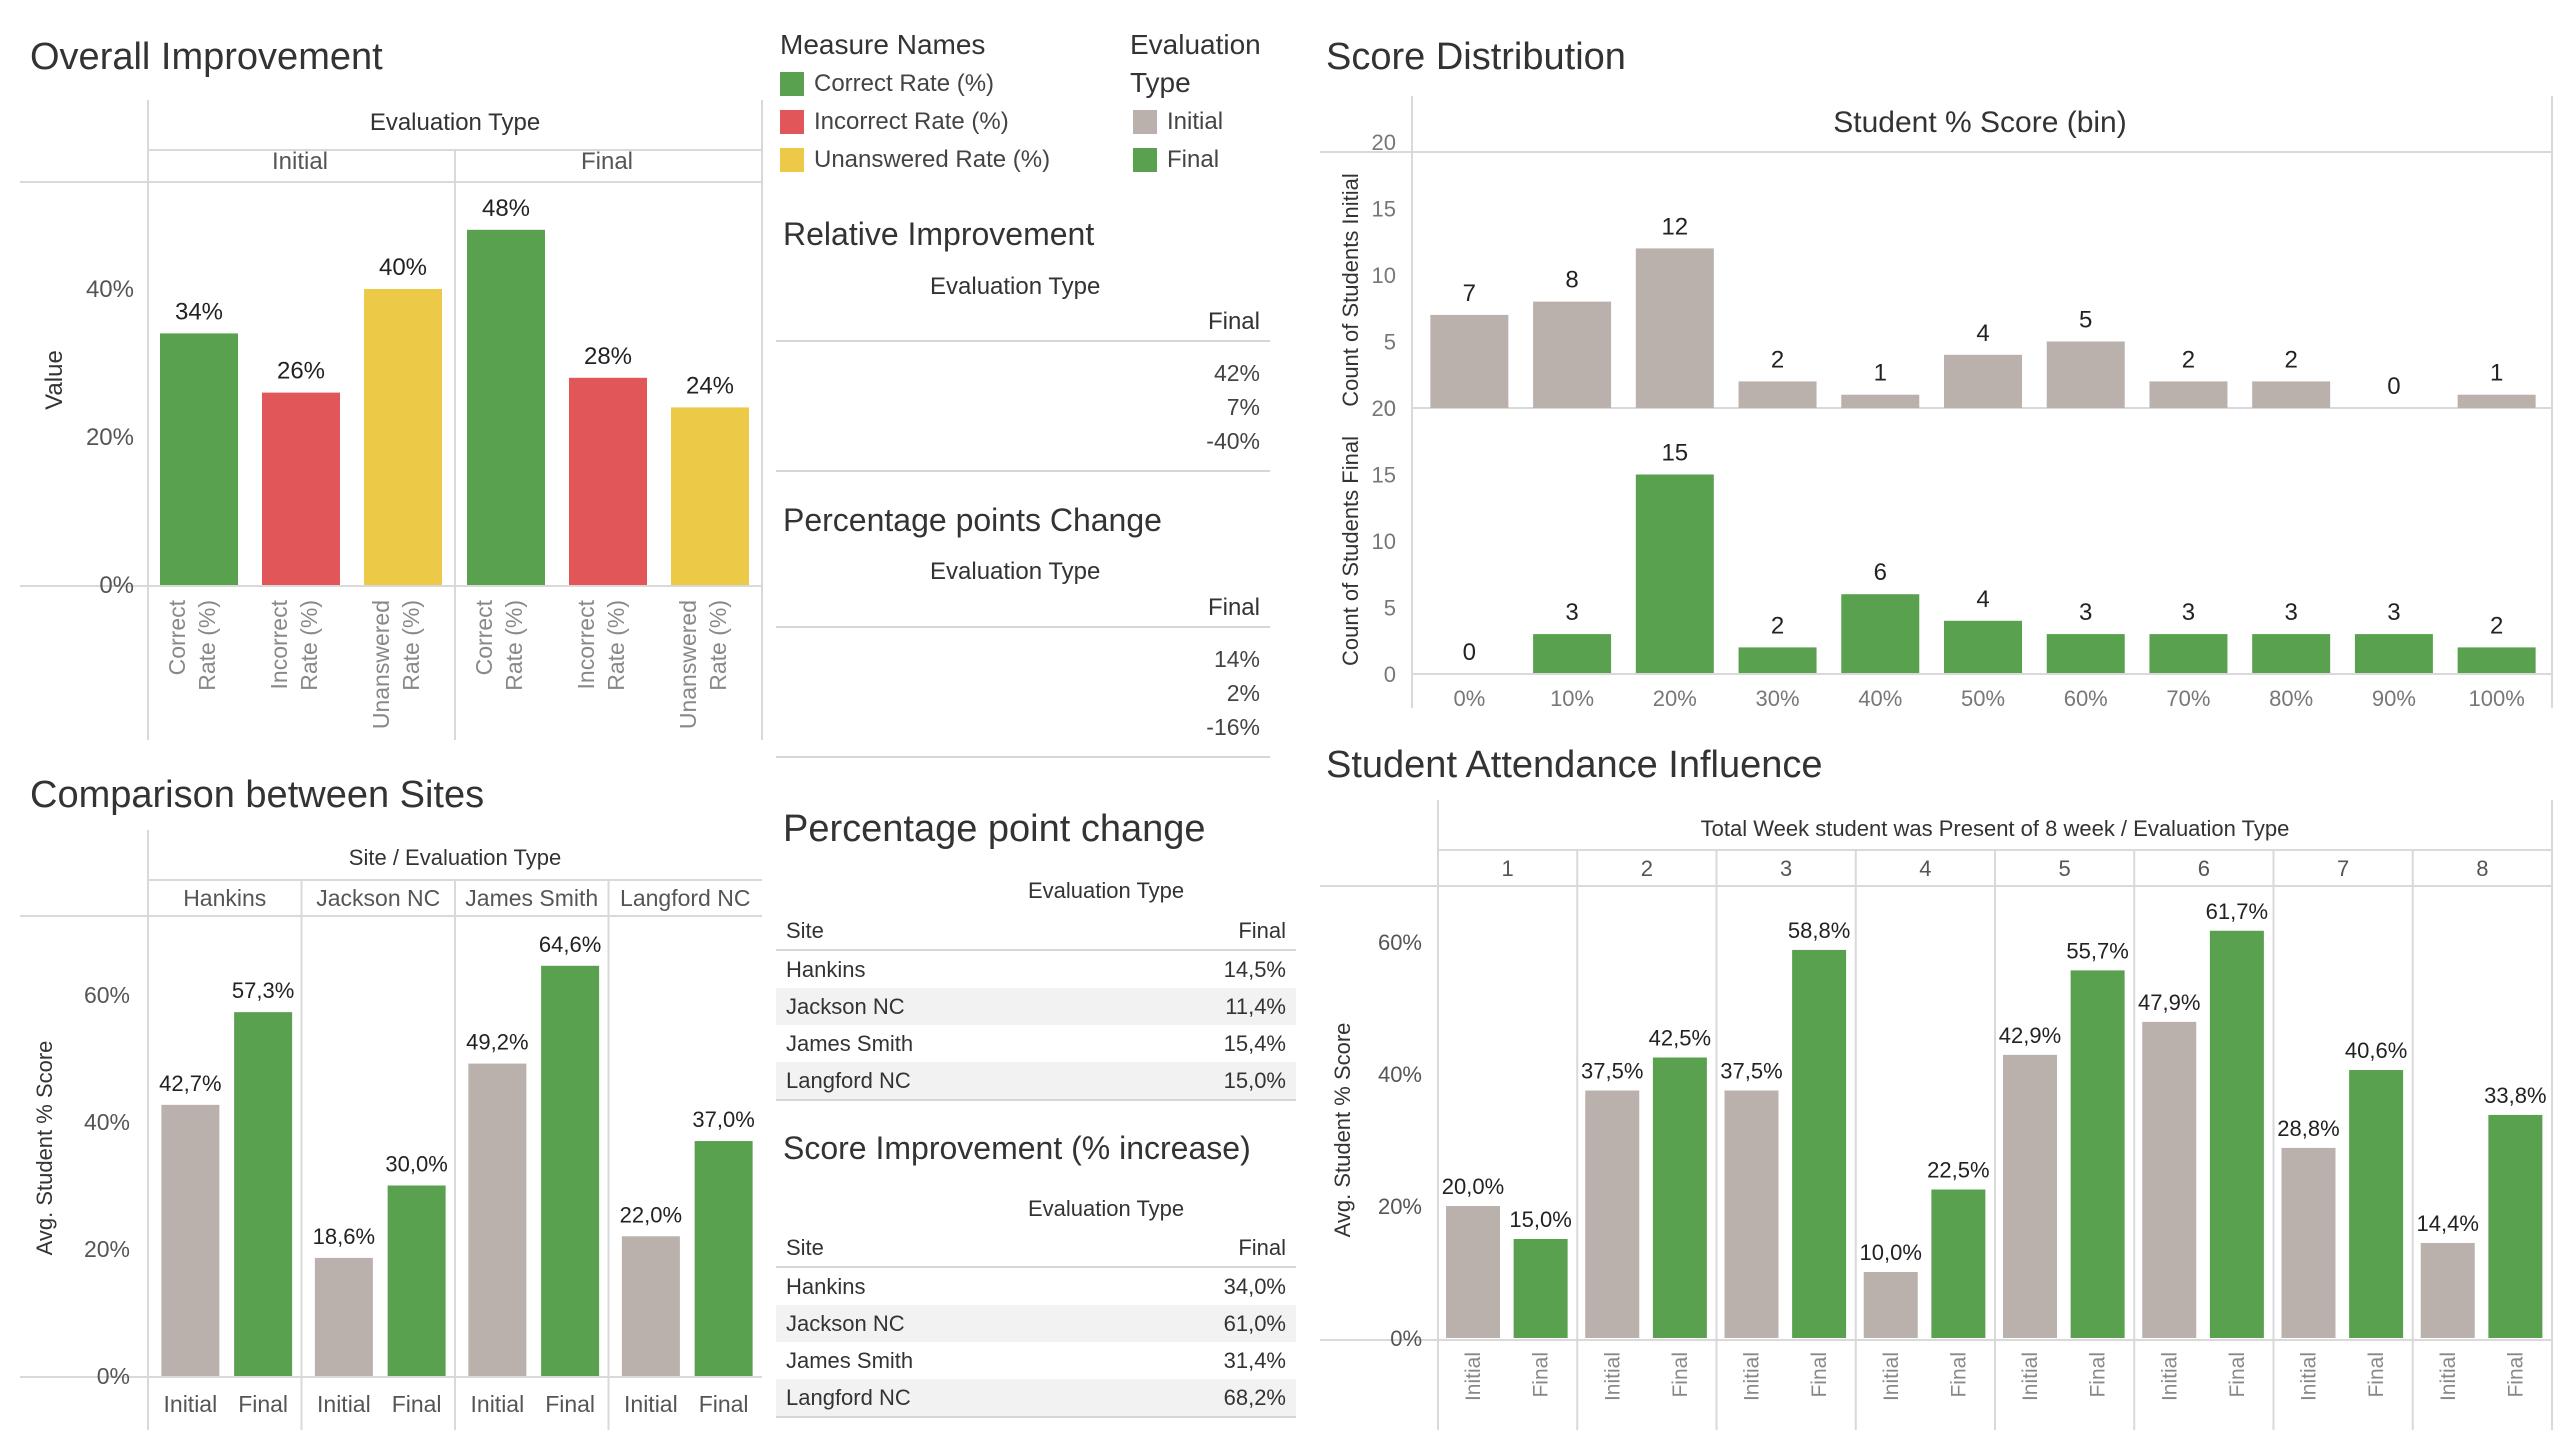  Describe the element at coordinates (805, 930) in the screenshot. I see `site-column-header: Site` at that location.